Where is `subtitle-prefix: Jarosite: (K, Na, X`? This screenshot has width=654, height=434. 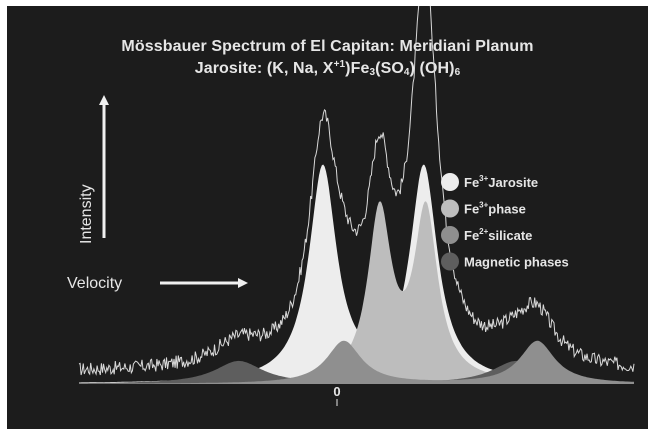
subtitle-prefix: Jarosite: (K, Na, X is located at coordinates (264, 68).